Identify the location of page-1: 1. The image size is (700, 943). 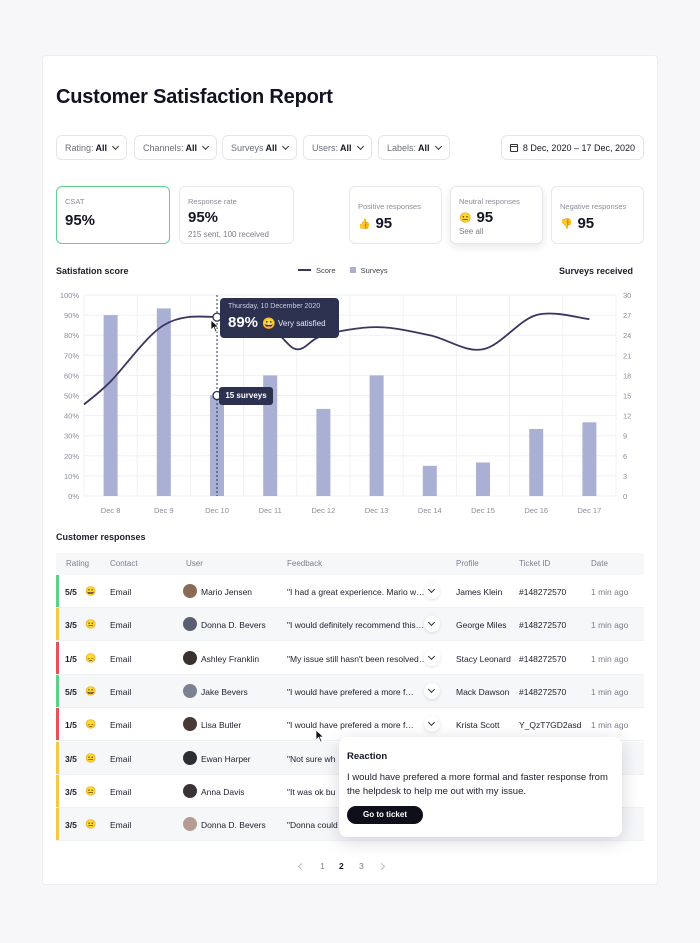
(322, 866).